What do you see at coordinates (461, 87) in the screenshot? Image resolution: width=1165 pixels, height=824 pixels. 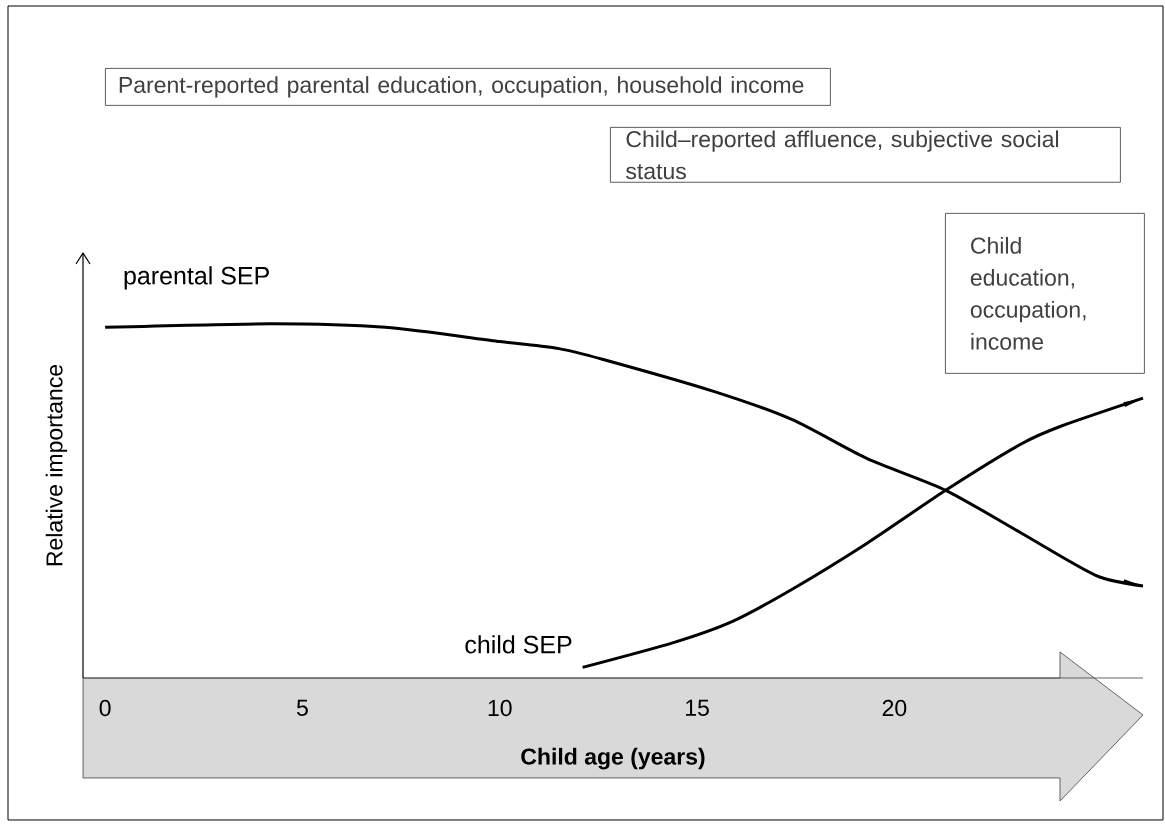 I see `text: Parent-reported parental education, occupation, household income` at bounding box center [461, 87].